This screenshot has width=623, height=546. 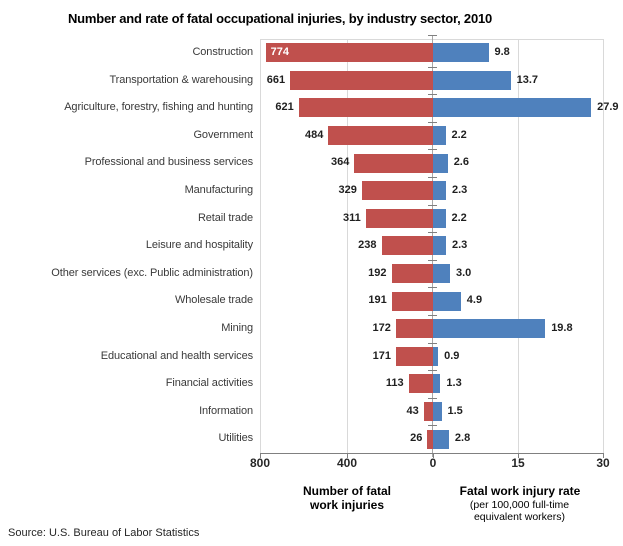 I want to click on injuries-value: 364, so click(x=340, y=162).